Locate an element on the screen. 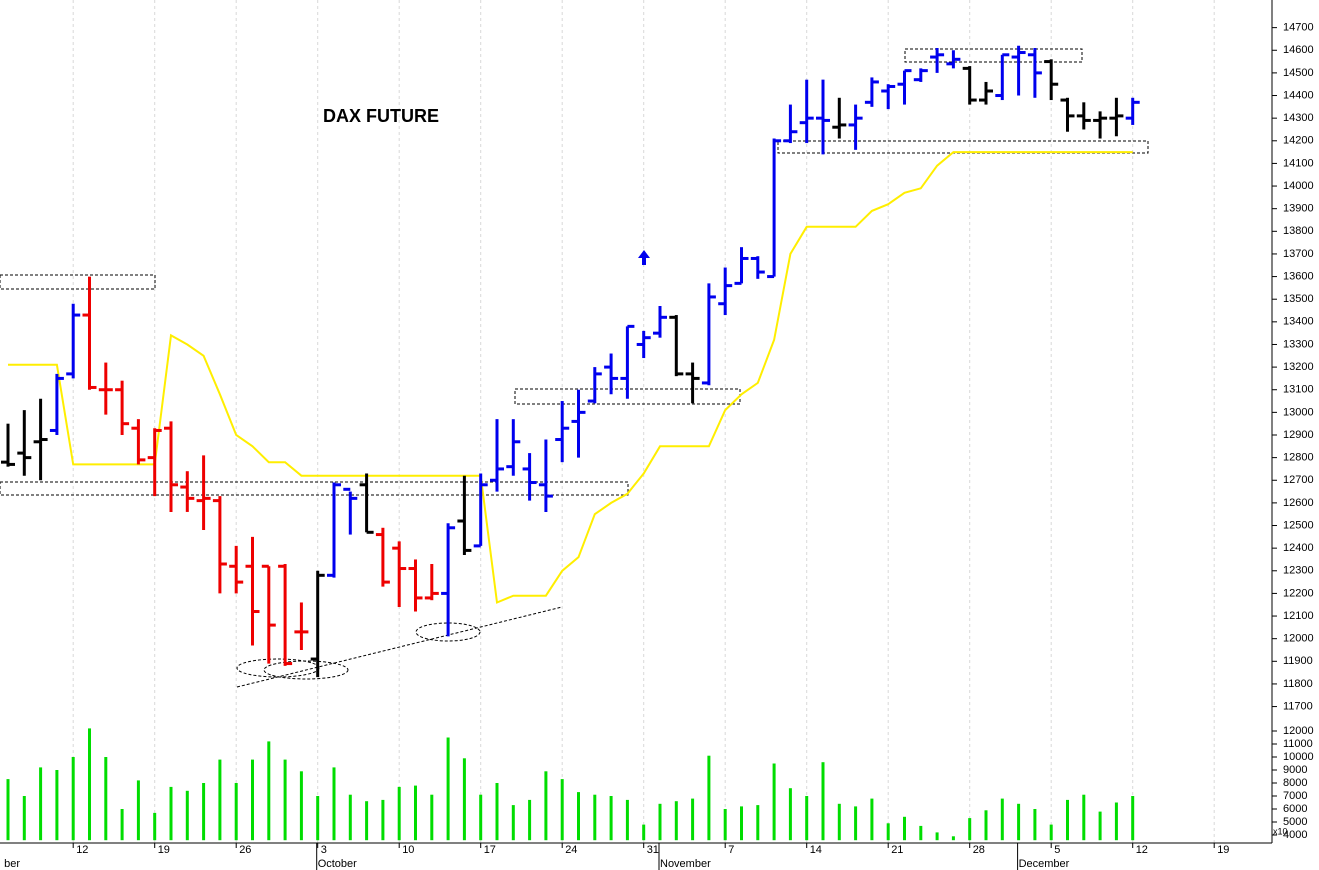  y-tick-label: 14000 is located at coordinates (1298, 186).